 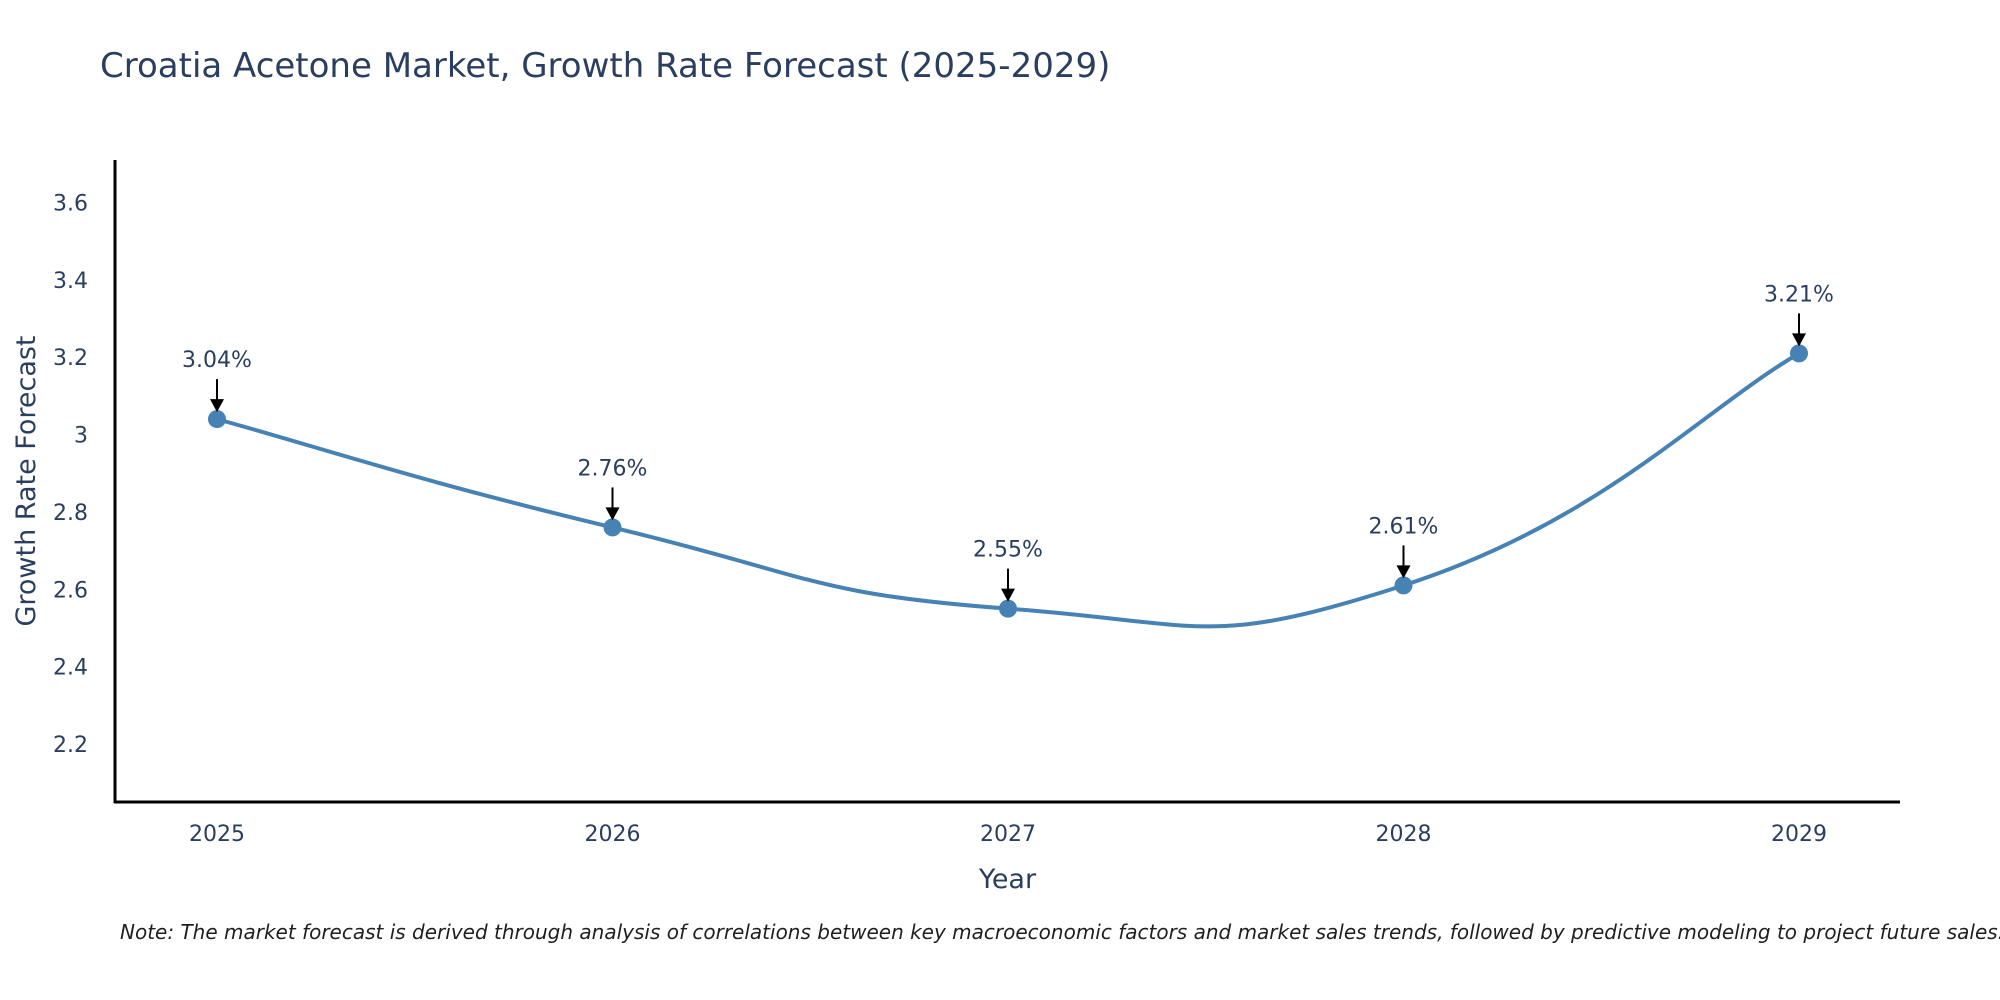 I want to click on y-tick-label: 3, so click(x=81, y=436).